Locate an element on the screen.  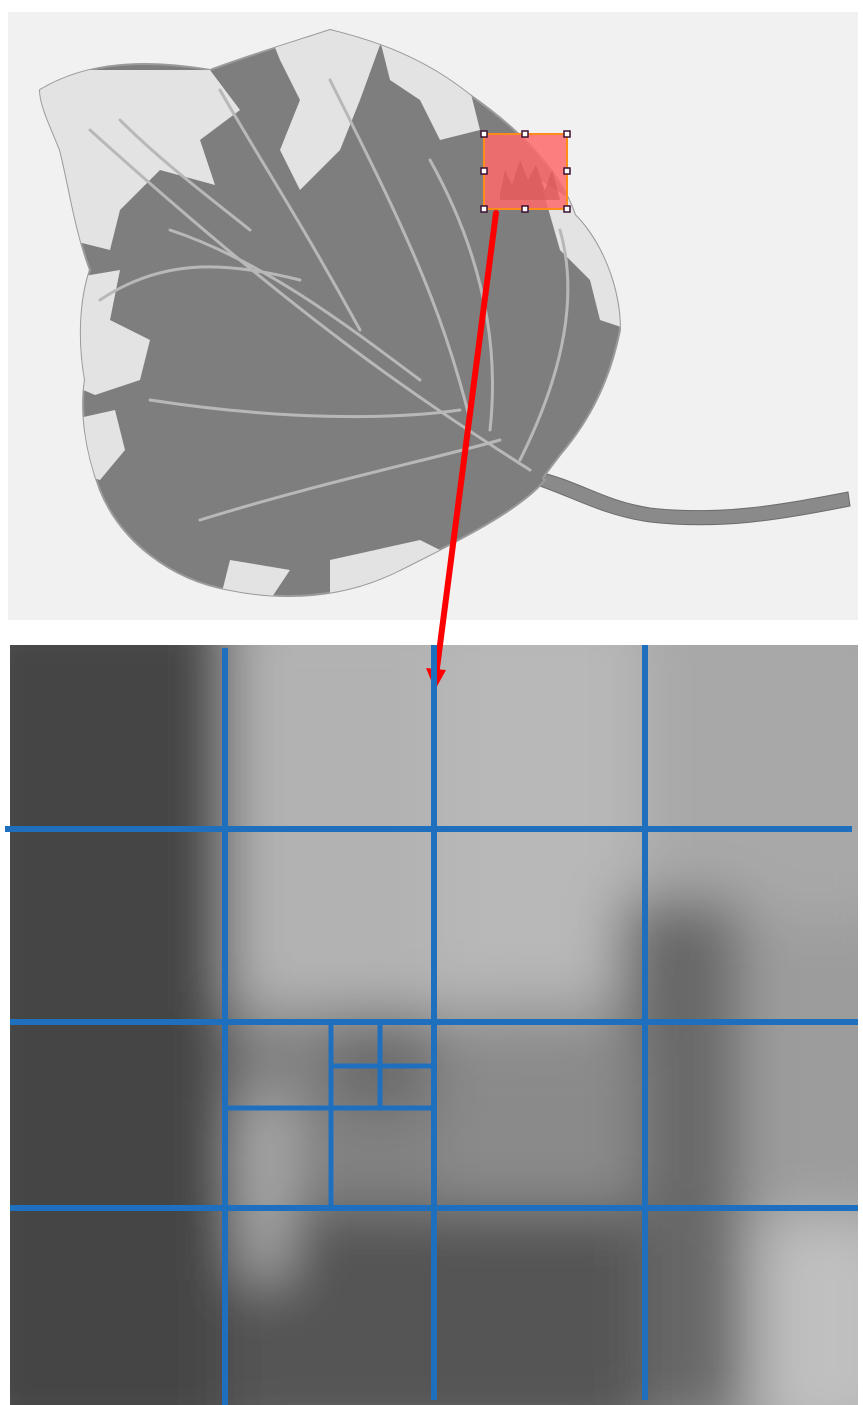
handle-top-right is located at coordinates (567, 134).